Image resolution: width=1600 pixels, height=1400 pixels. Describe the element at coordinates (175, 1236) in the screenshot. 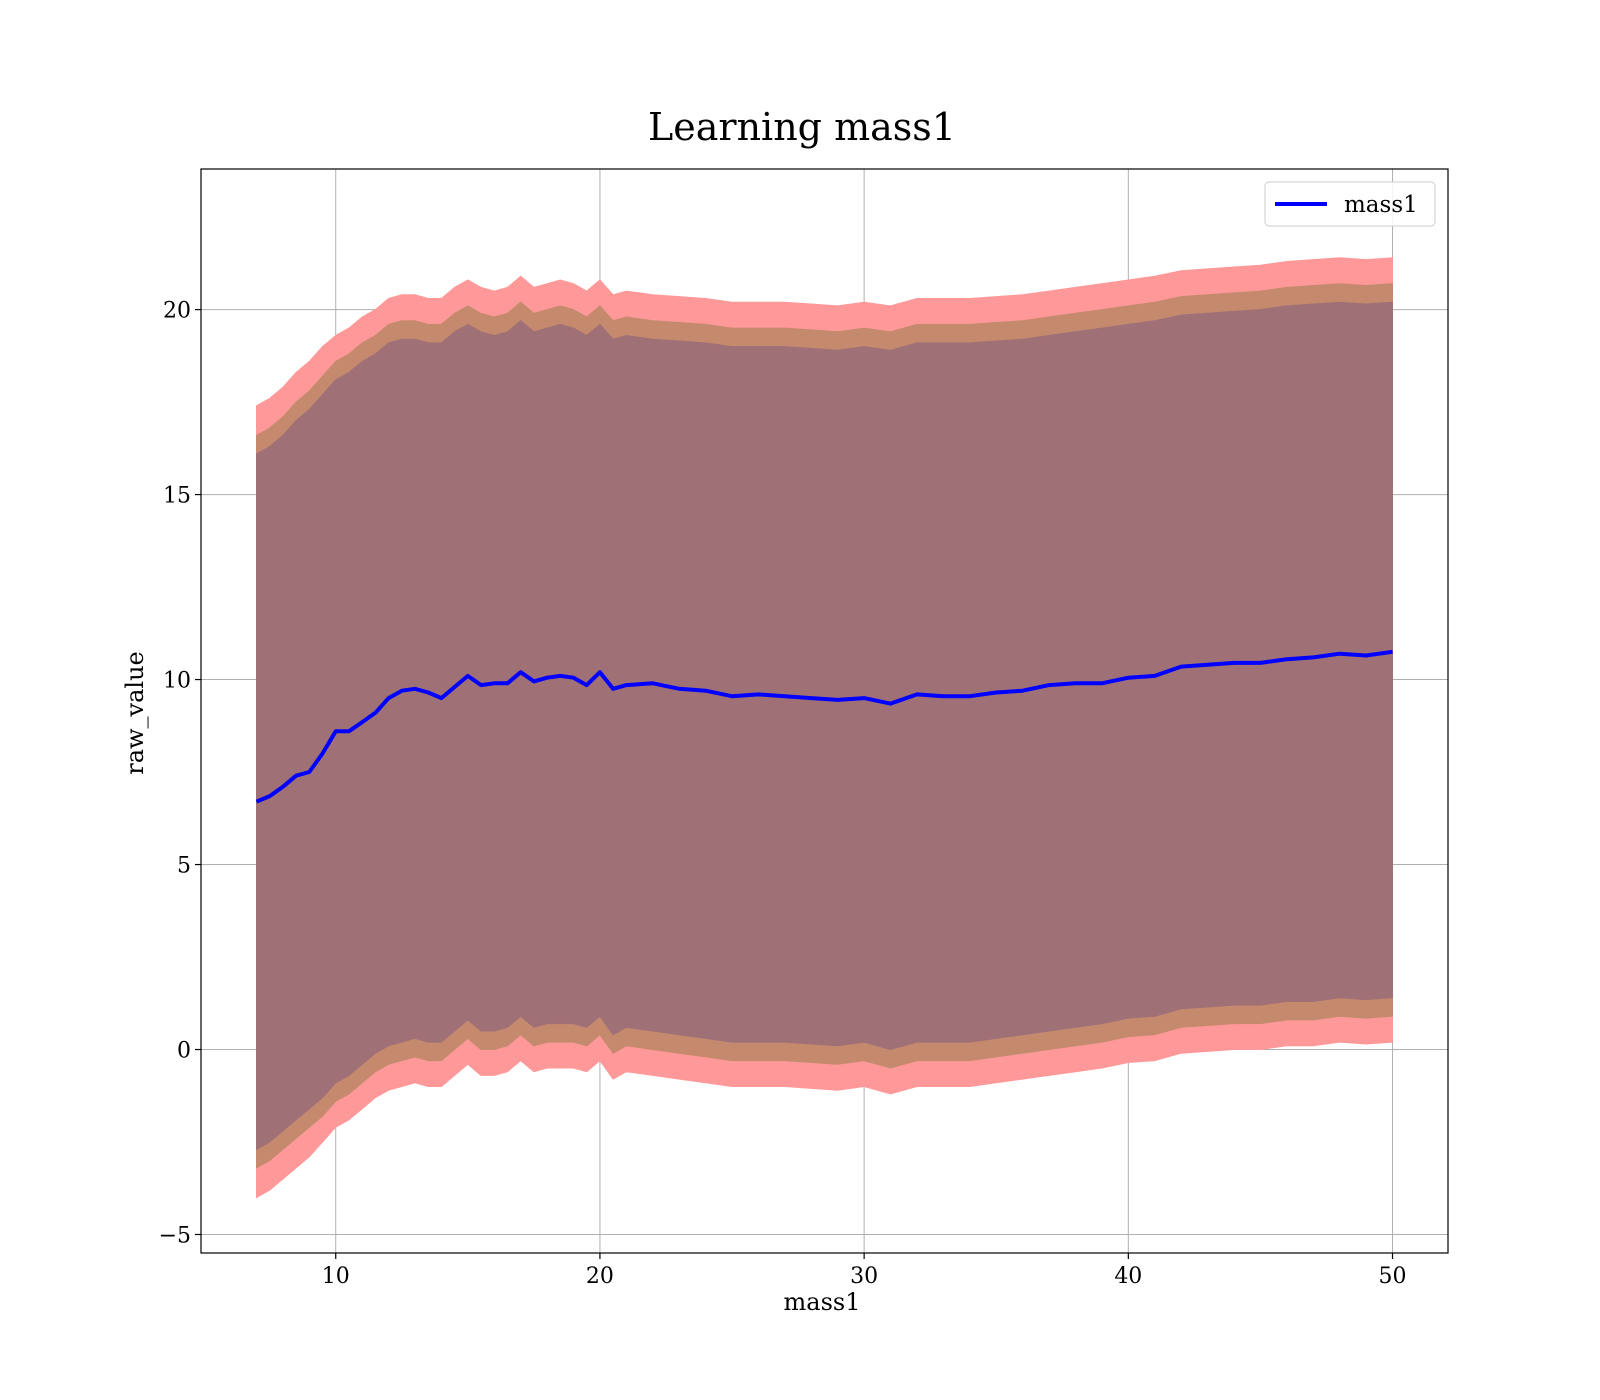

I see `y-tick-label: −5` at that location.